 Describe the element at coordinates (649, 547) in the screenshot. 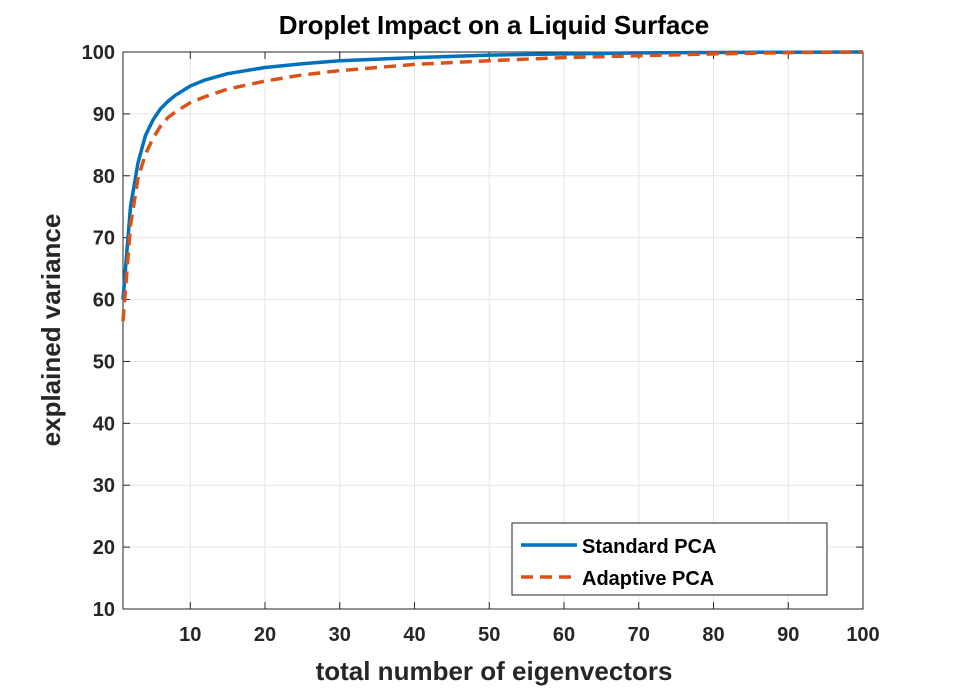

I see `legend-label-standard-pca: Standard PCA` at that location.